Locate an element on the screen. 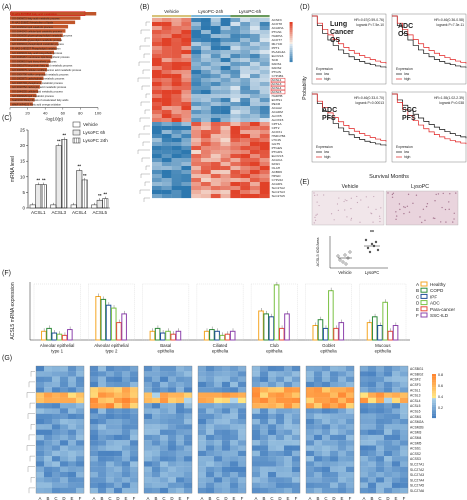  gene-highlight-box is located at coordinates (278, 84).